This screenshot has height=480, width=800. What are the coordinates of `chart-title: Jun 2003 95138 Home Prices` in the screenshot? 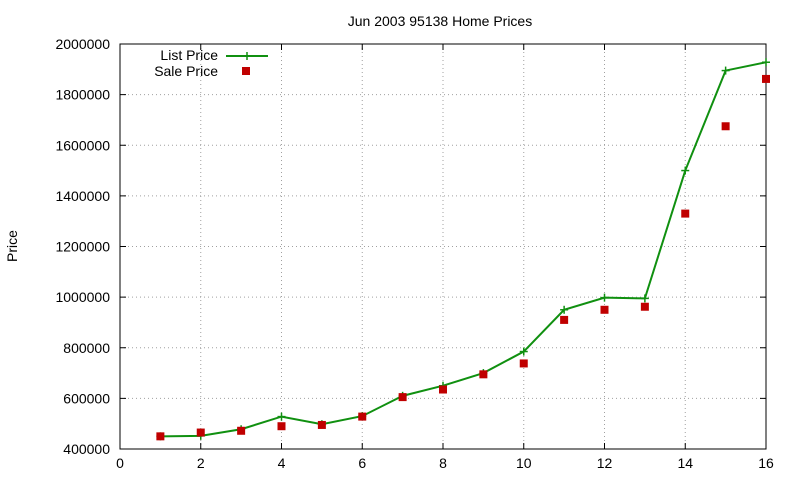 It's located at (440, 21).